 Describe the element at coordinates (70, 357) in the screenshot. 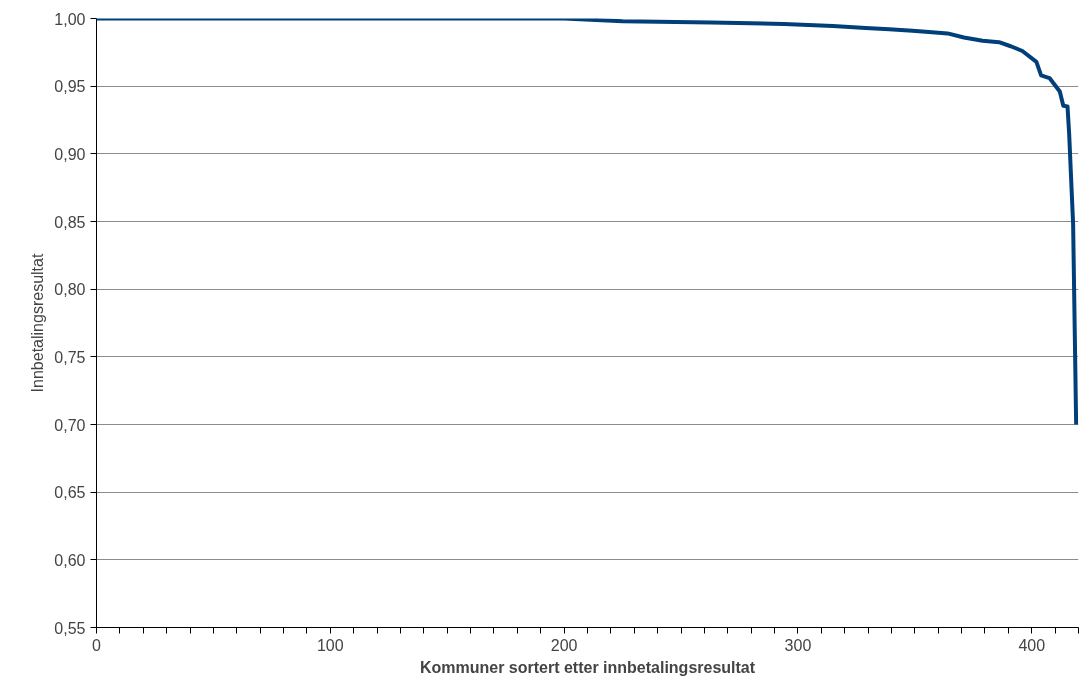

I see `y-tick-label: 0,75` at that location.